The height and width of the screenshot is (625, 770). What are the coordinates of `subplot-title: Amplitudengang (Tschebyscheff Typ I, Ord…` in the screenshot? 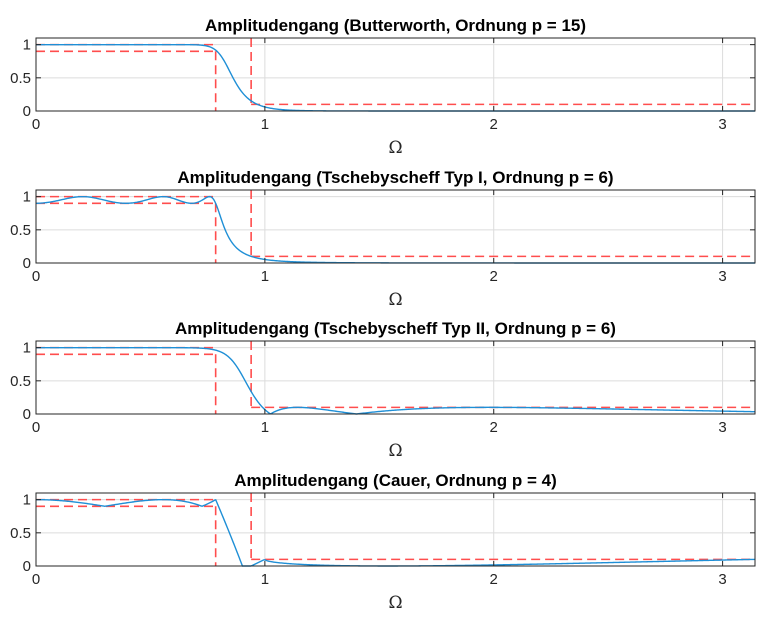 It's located at (395, 177).